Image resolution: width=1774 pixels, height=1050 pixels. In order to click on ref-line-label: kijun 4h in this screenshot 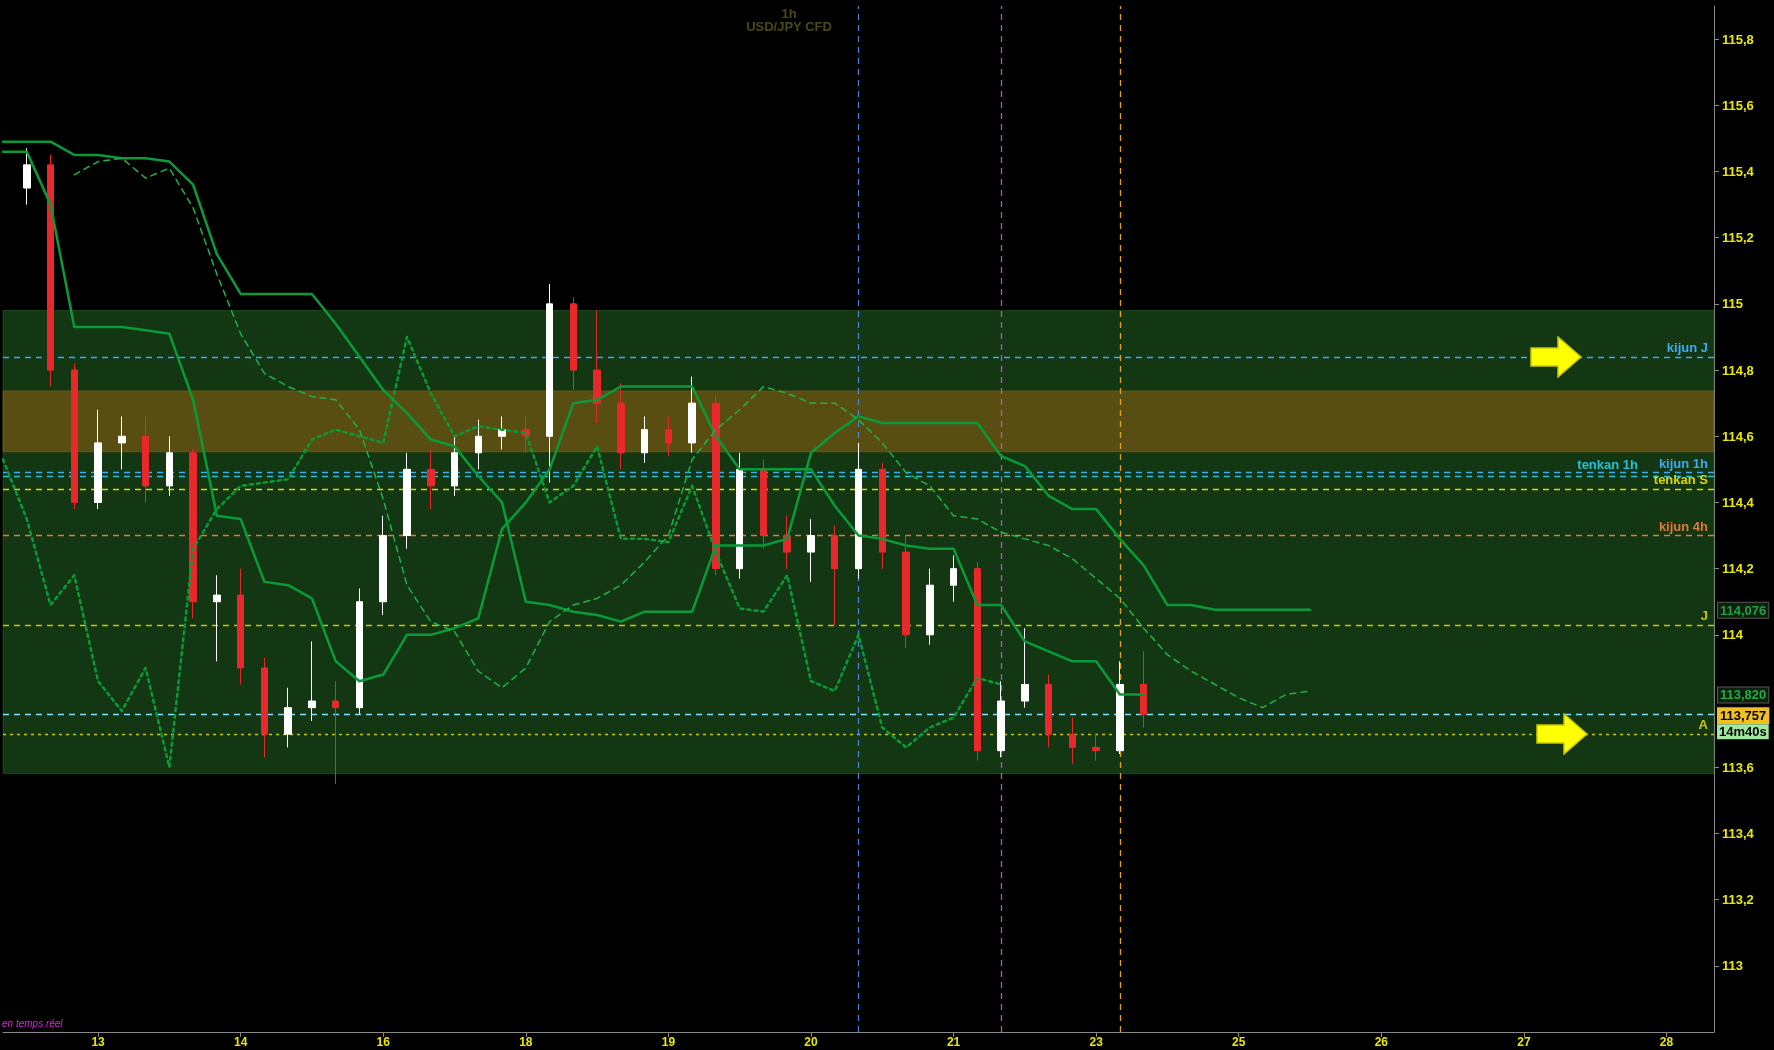, I will do `click(1683, 526)`.